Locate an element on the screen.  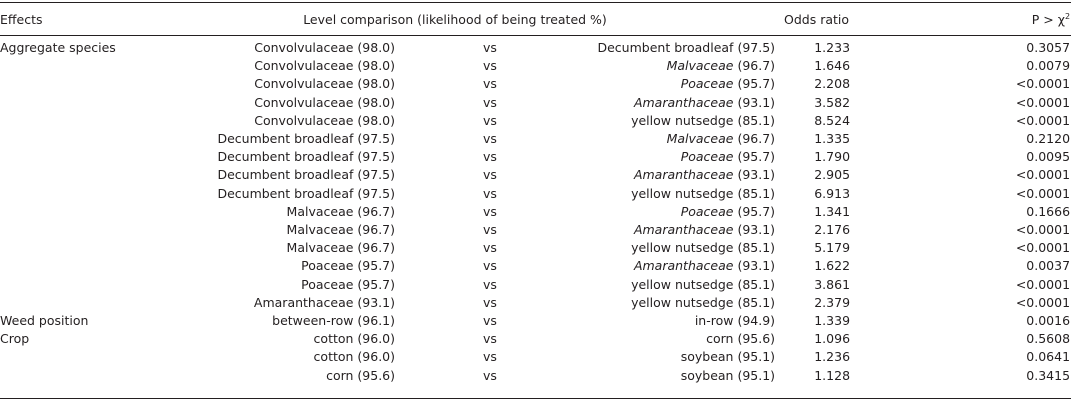
header-odds-ratio: Odds ratio is located at coordinates (817, 19).